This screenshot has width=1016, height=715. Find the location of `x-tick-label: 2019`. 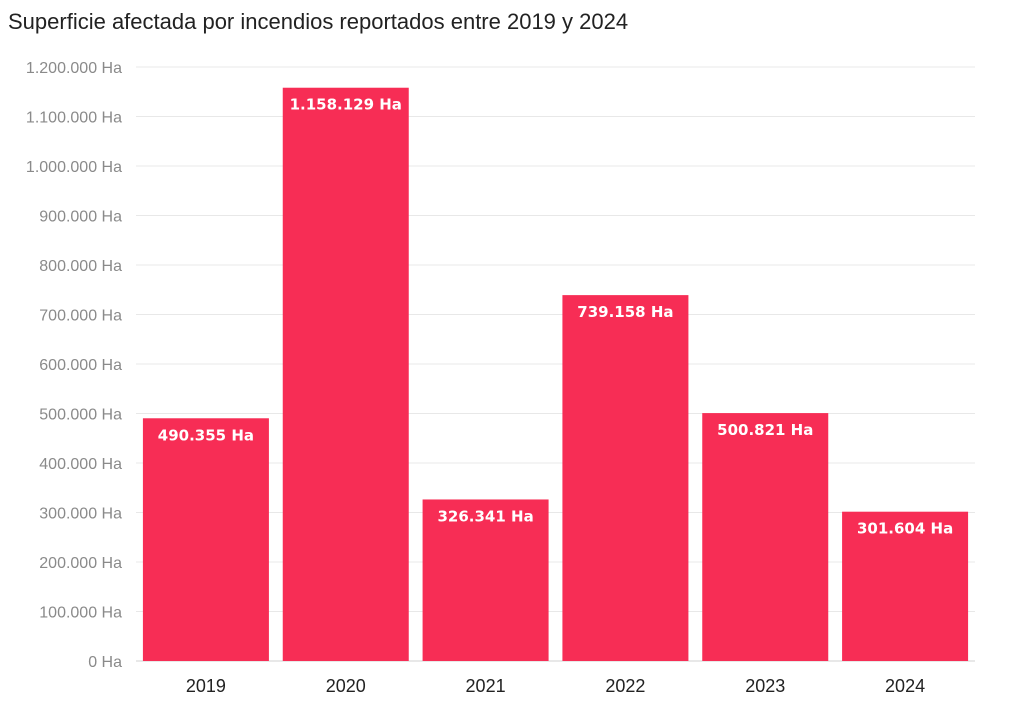

x-tick-label: 2019 is located at coordinates (206, 686).